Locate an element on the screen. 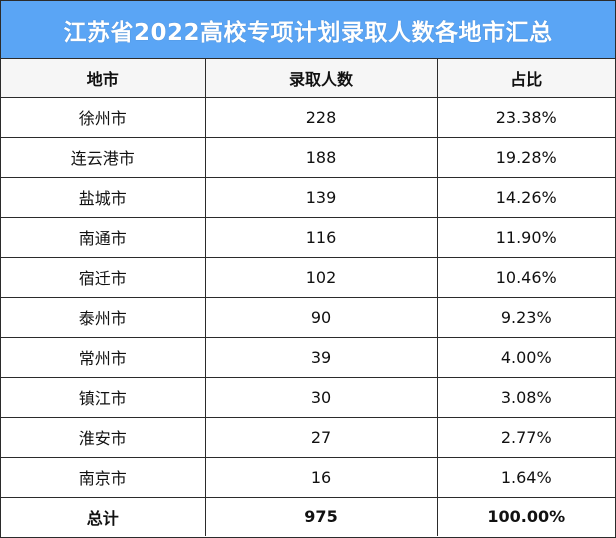 The image size is (616, 538). city-cell: 淮安市 is located at coordinates (103, 437).